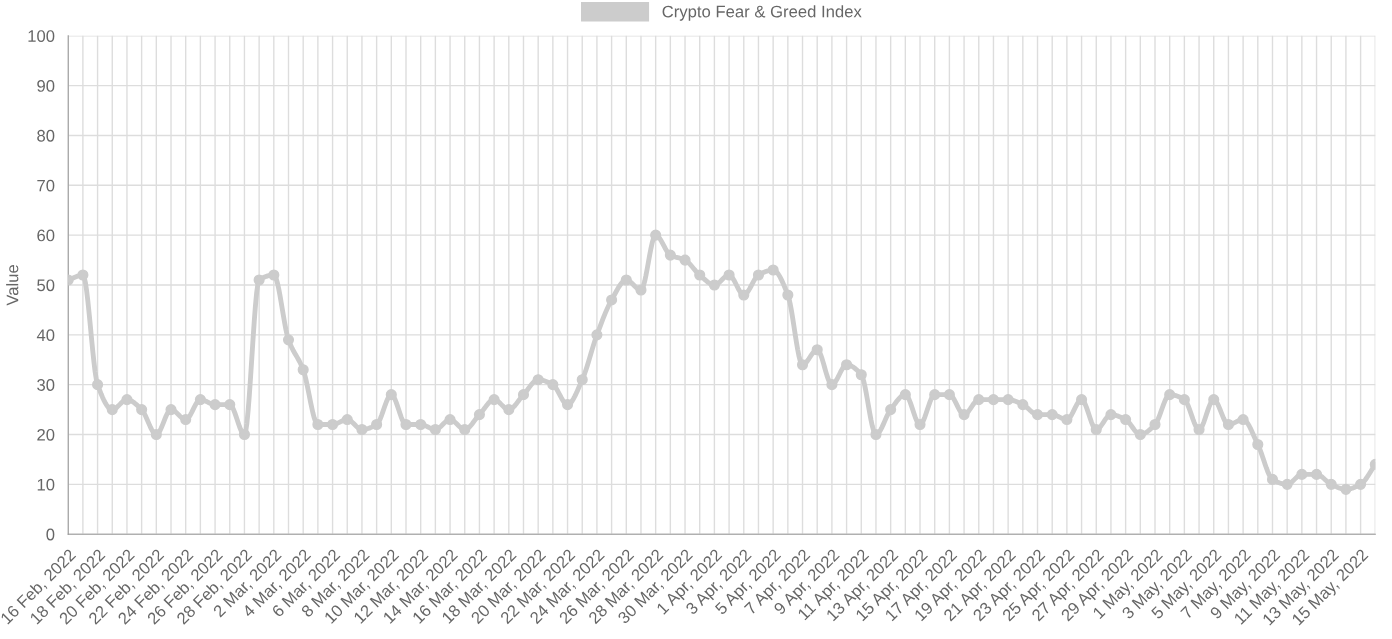 The image size is (1392, 639). I want to click on y-tick-label: 0, so click(50, 534).